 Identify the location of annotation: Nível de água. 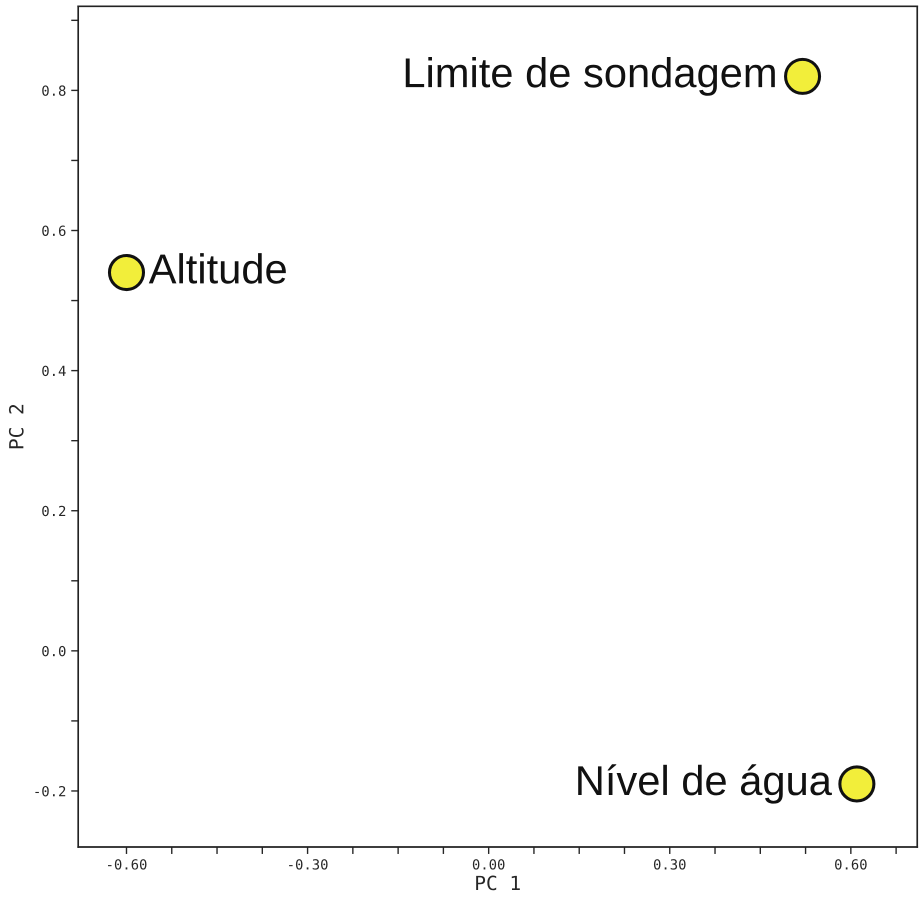
(705, 784).